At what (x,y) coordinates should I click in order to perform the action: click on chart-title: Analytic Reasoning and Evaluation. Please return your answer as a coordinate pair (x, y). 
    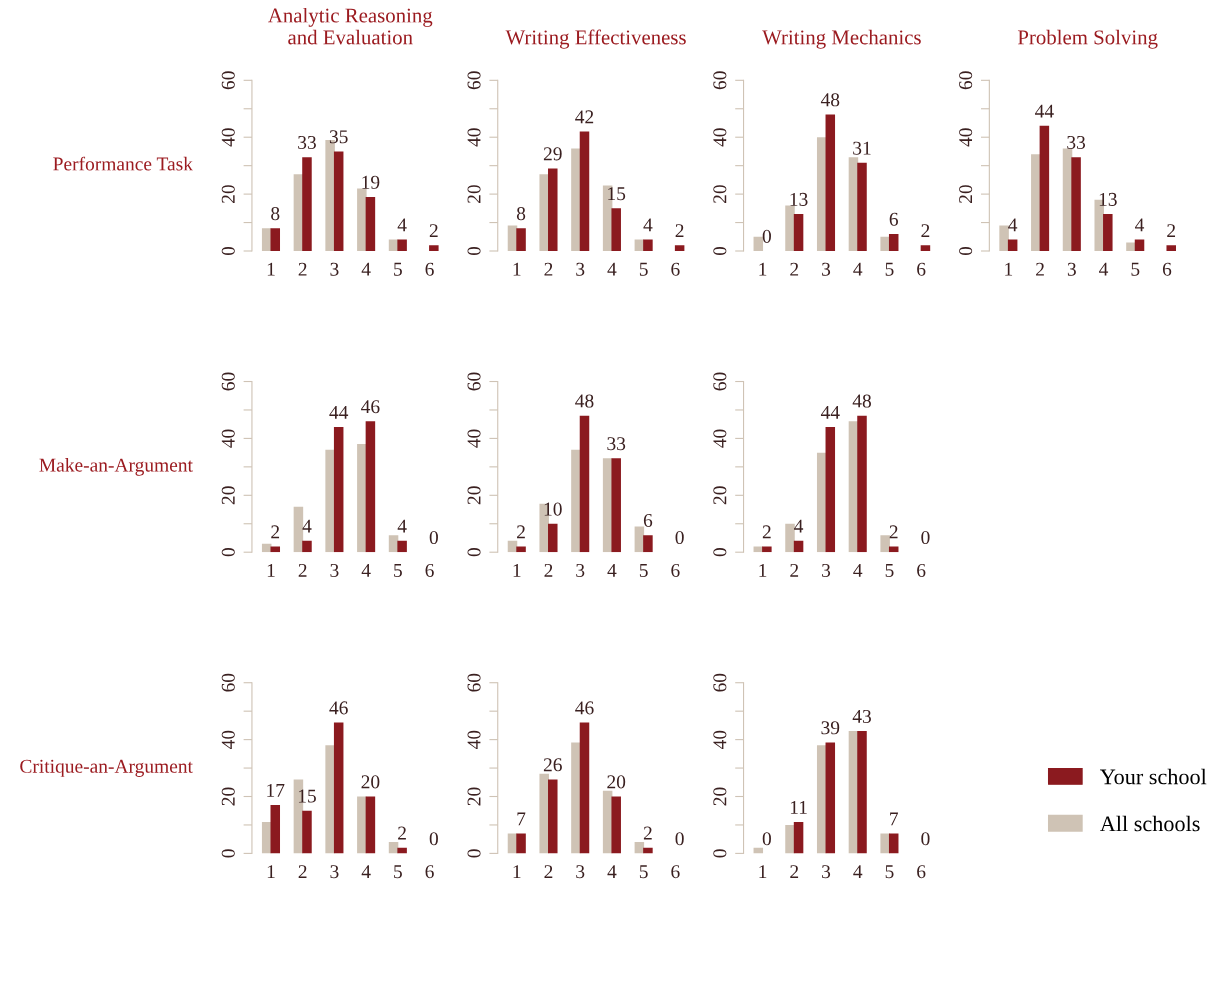
    Looking at the image, I should click on (350, 26).